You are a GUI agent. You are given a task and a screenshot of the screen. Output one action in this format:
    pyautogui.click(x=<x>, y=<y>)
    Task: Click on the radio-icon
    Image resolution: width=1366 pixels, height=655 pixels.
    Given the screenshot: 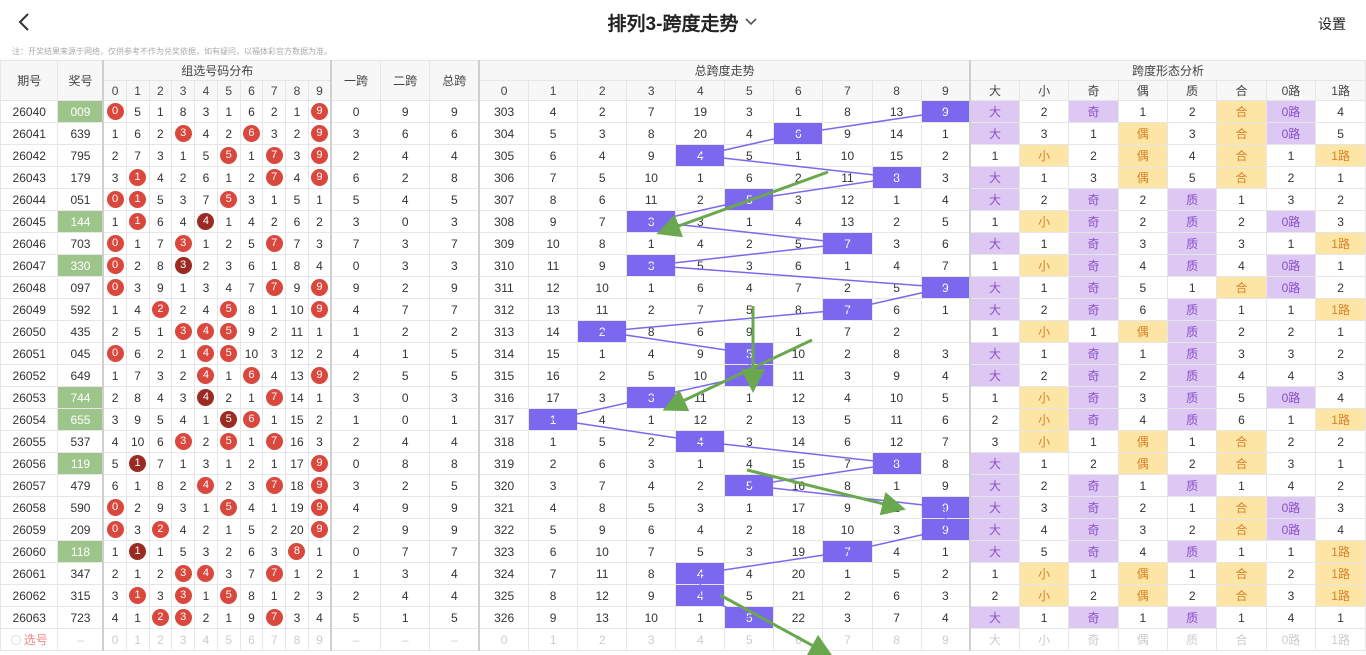 What is the action you would take?
    pyautogui.click(x=15, y=640)
    